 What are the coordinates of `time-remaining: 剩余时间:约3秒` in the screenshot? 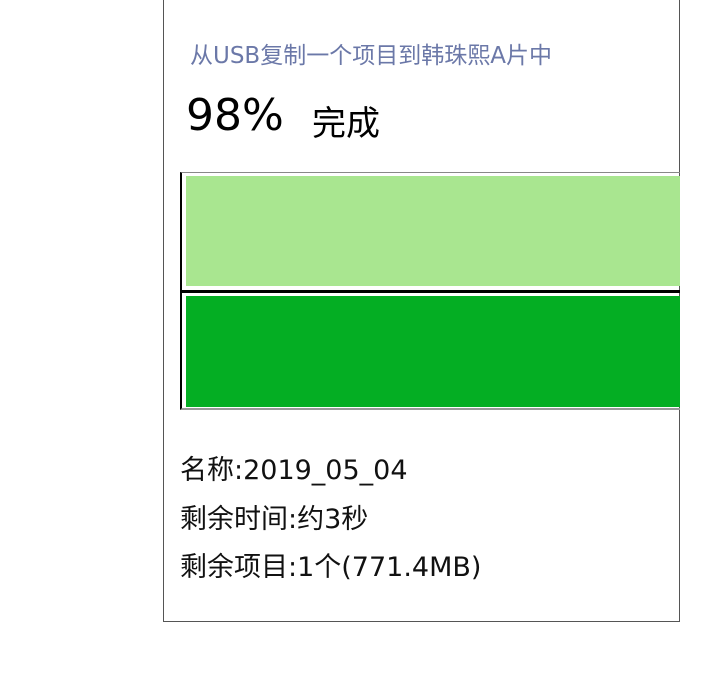 It's located at (274, 519).